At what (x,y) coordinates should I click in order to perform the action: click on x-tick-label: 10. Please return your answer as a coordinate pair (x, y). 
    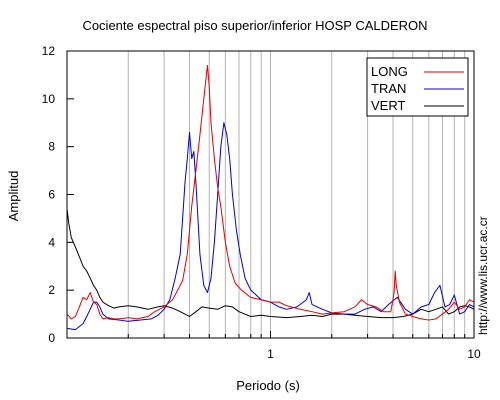
    Looking at the image, I should click on (474, 354).